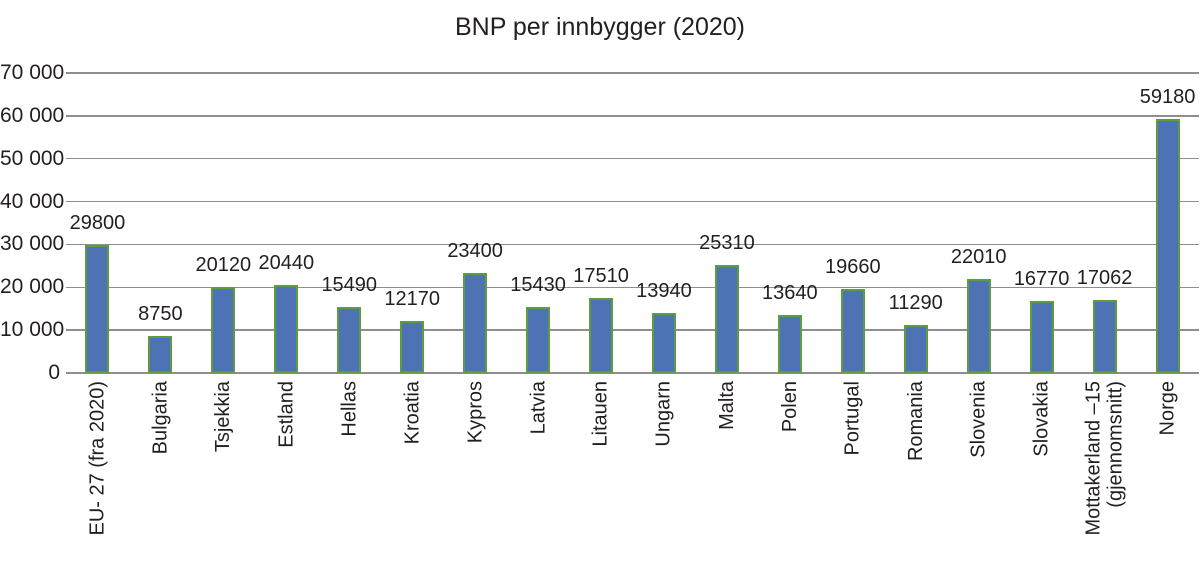 The height and width of the screenshot is (562, 1200). What do you see at coordinates (32, 201) in the screenshot?
I see `y-axis-tick-label: 40 000` at bounding box center [32, 201].